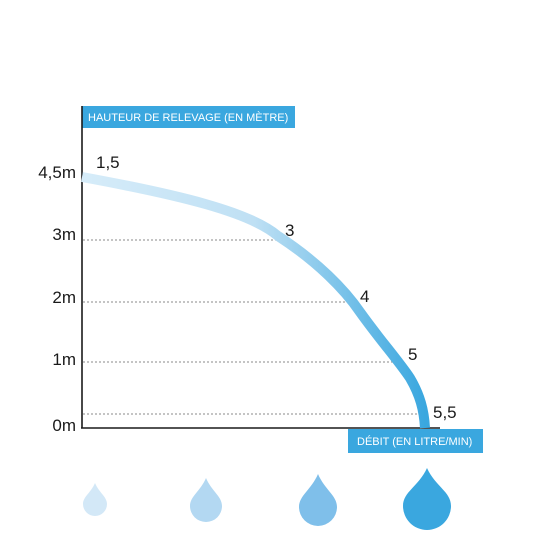 This screenshot has width=537, height=560. I want to click on y-tick-labels: 4,5m 3m 2m 1m 0m, so click(57, 299).